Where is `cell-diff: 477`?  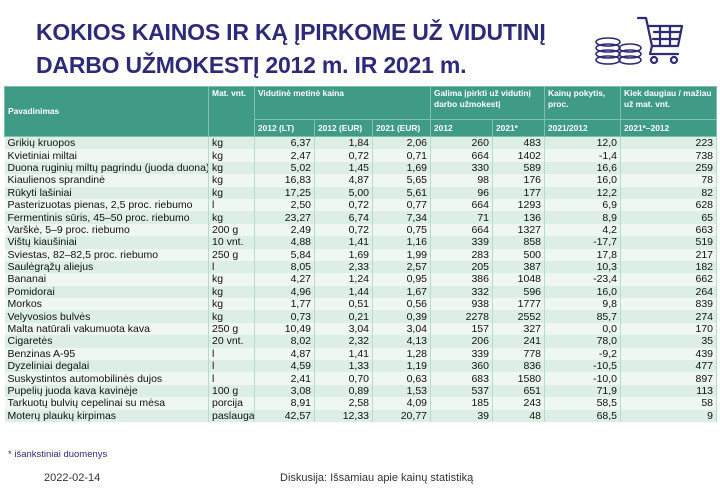 cell-diff: 477 is located at coordinates (669, 366).